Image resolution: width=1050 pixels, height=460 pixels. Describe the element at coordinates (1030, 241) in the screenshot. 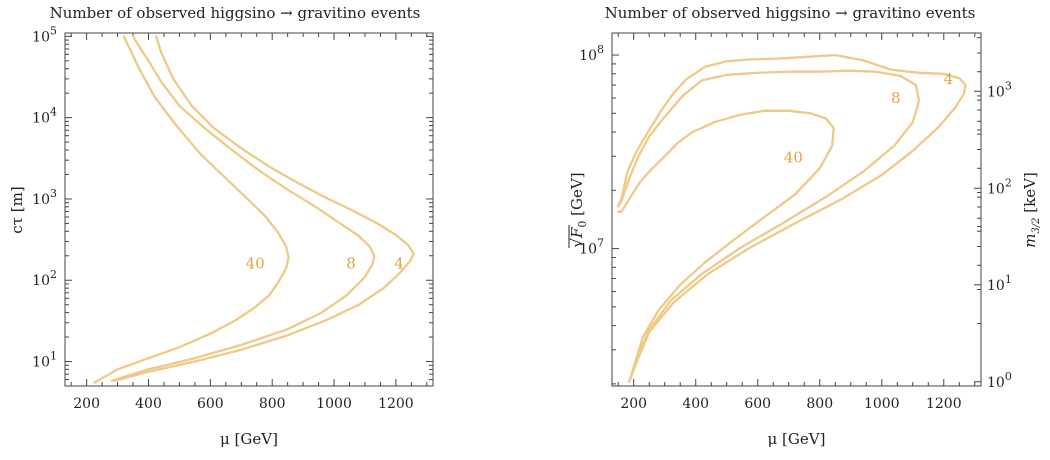

I see `y2-label-m: m` at that location.